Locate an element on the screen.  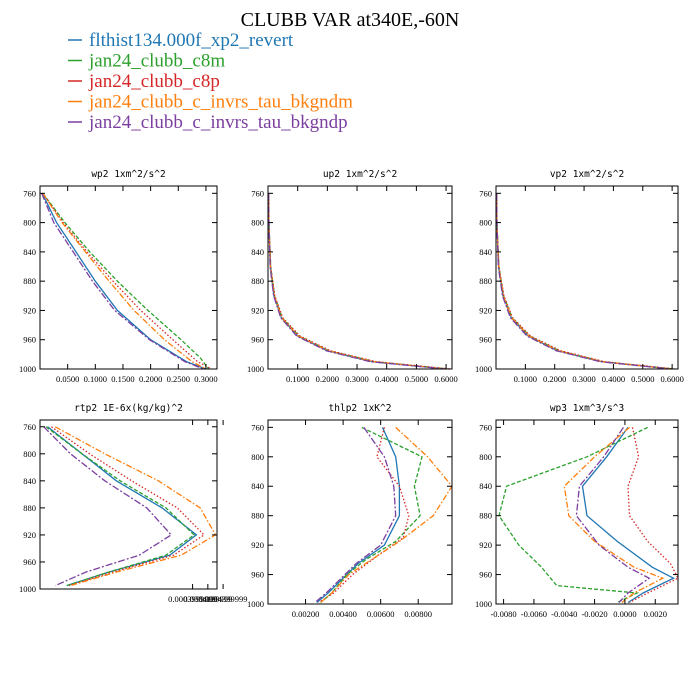
x-tick-label: 0.00600 is located at coordinates (381, 614).